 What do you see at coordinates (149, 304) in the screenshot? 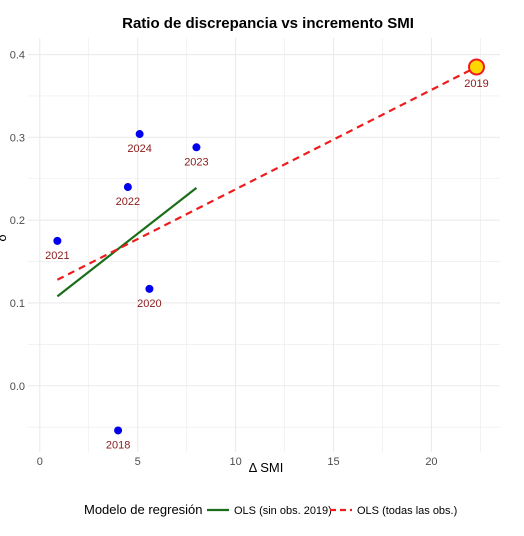
I see `data-point-label: 2020` at bounding box center [149, 304].